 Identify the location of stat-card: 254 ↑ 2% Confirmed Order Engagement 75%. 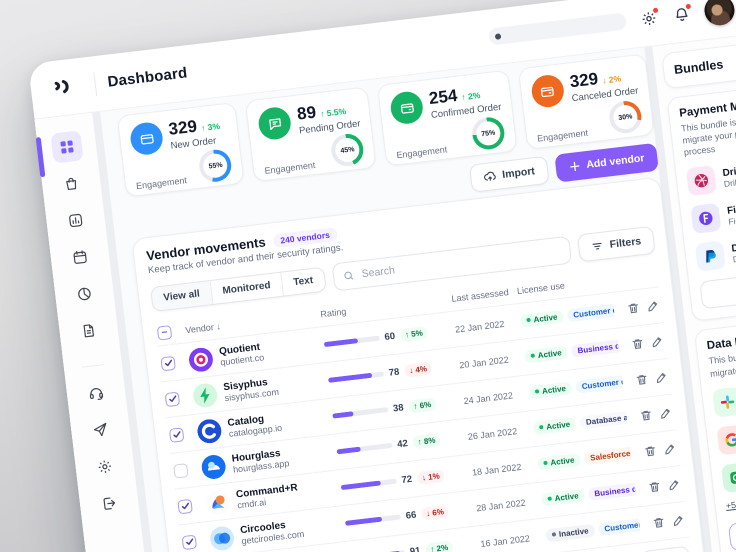
(447, 118).